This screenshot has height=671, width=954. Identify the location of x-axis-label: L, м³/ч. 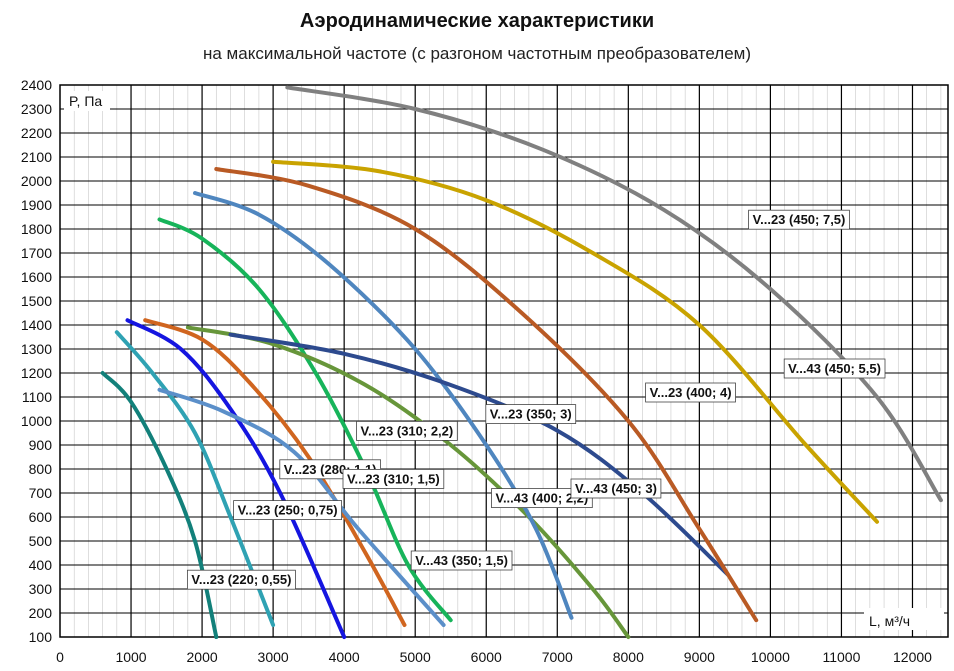
(889, 621).